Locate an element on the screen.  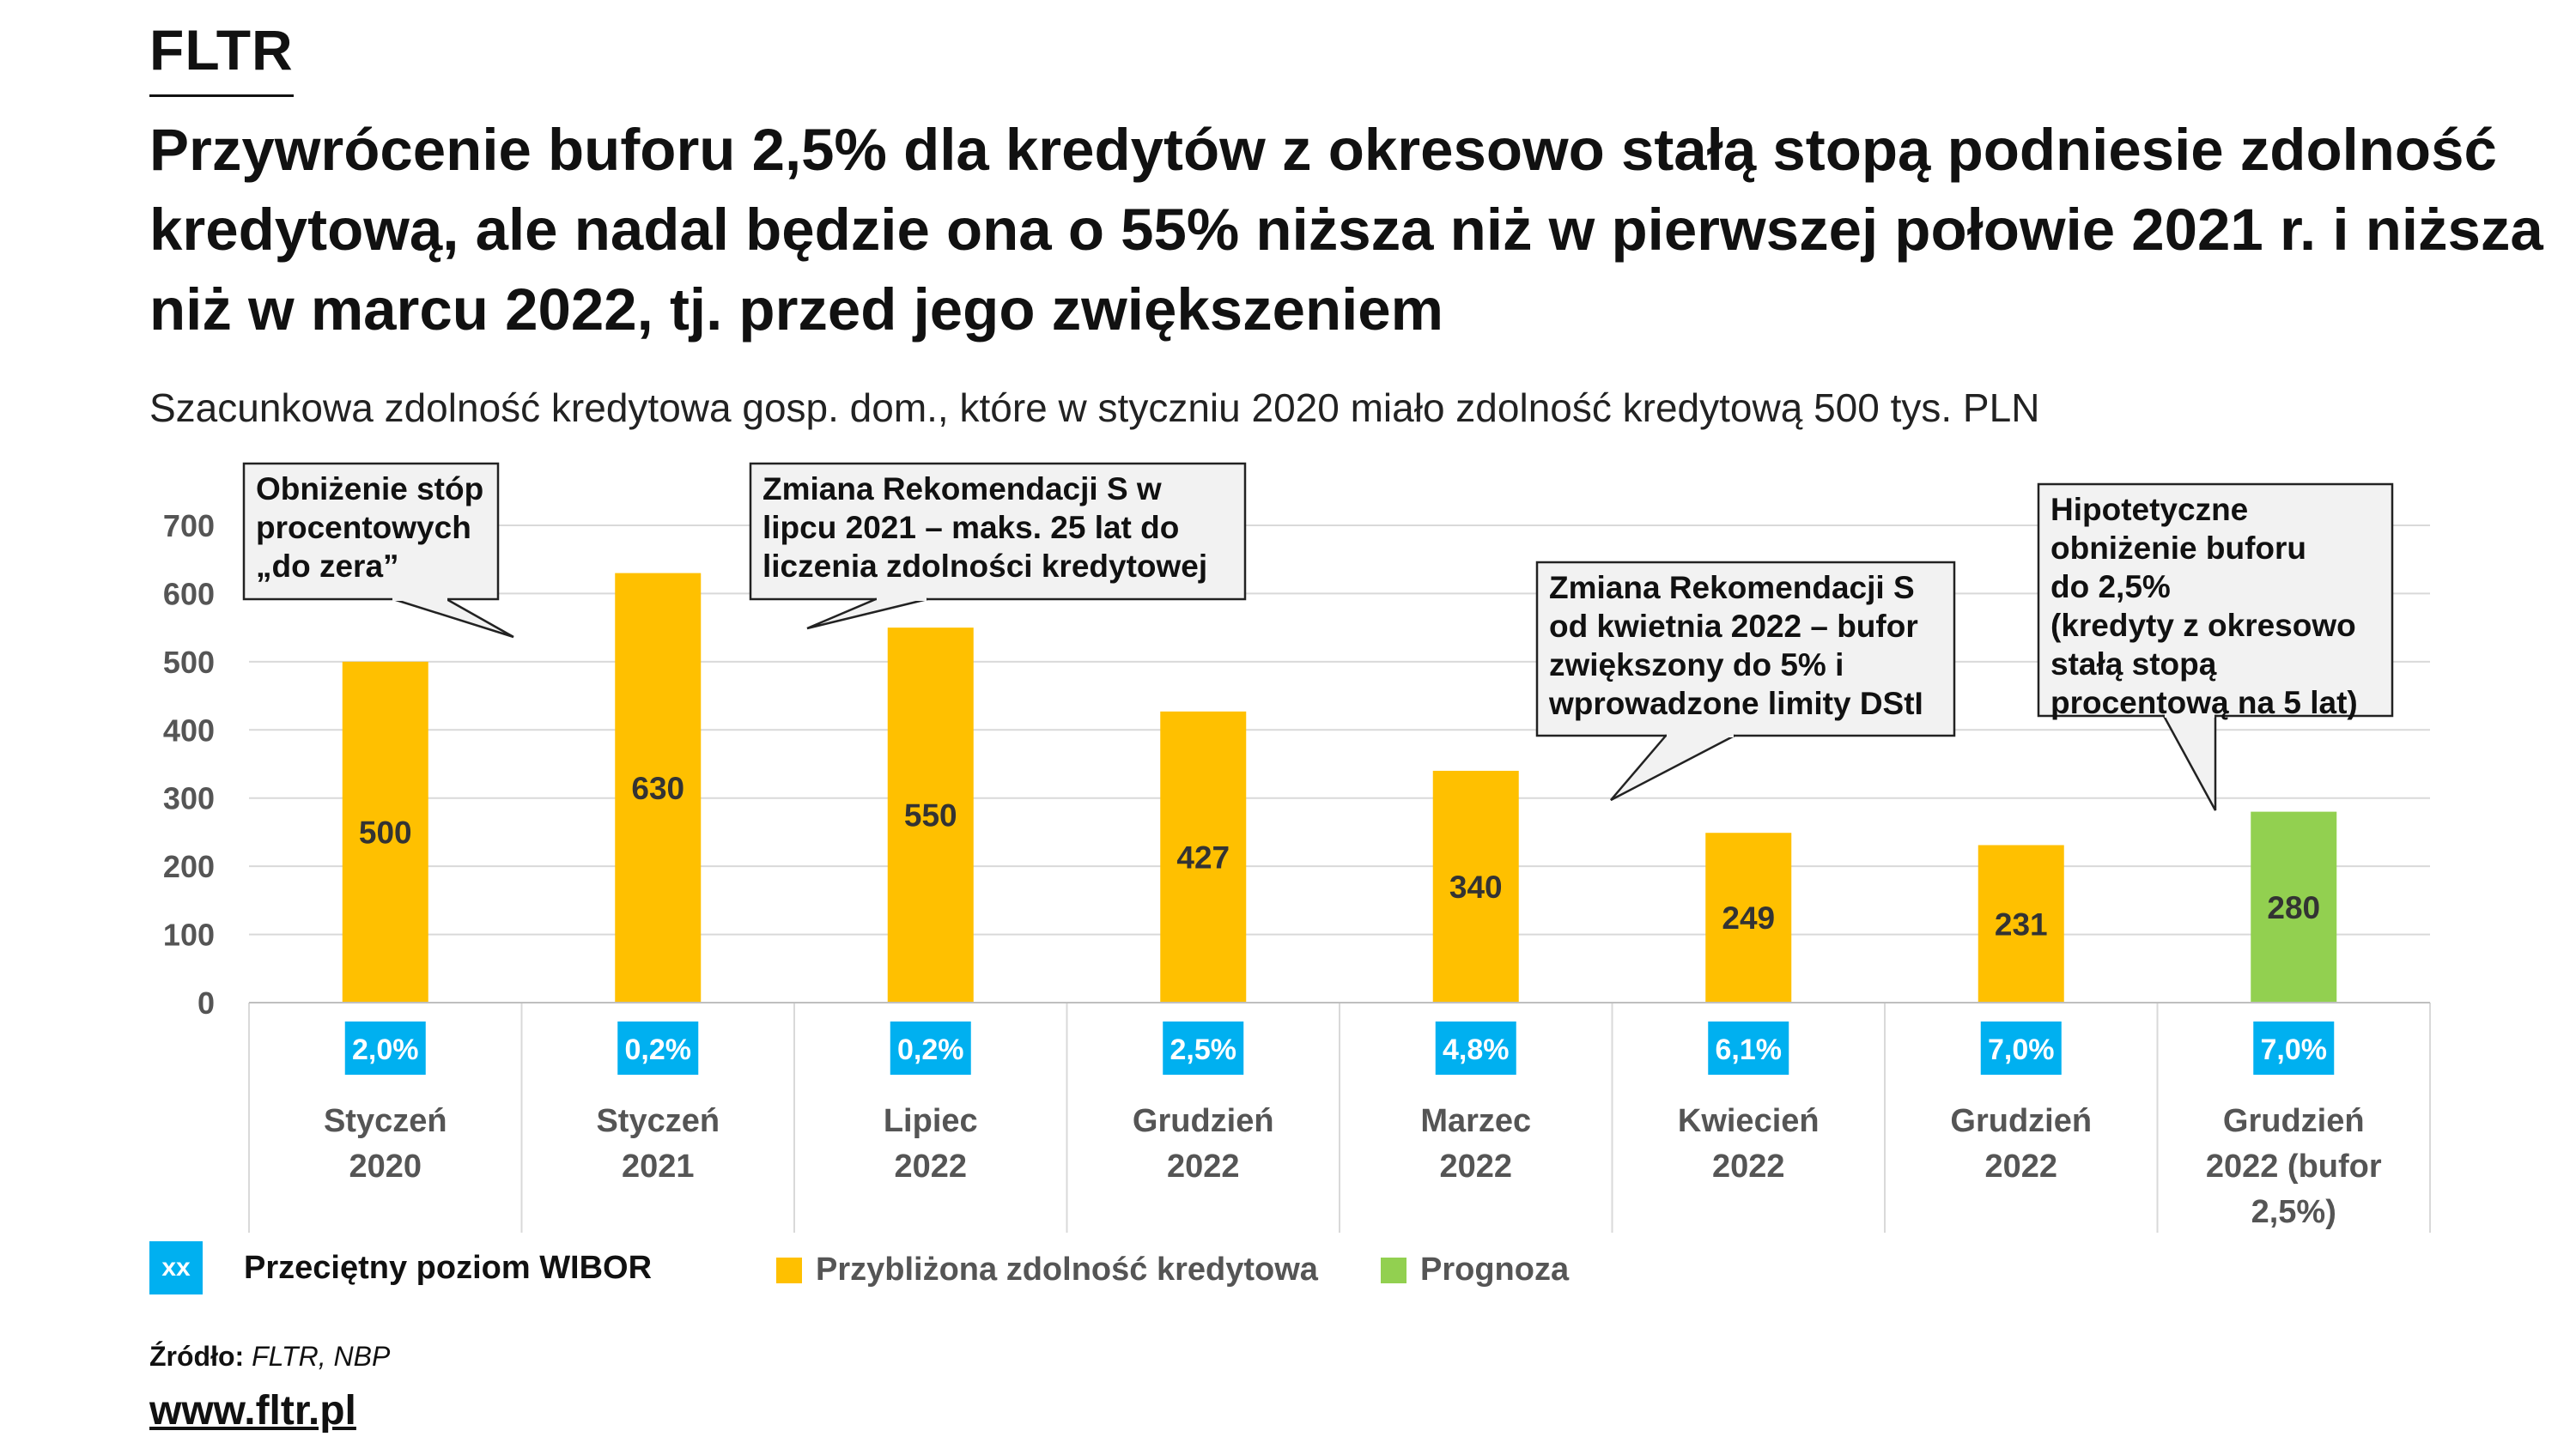
x-tick-label: 2,5%) is located at coordinates (2294, 1212).